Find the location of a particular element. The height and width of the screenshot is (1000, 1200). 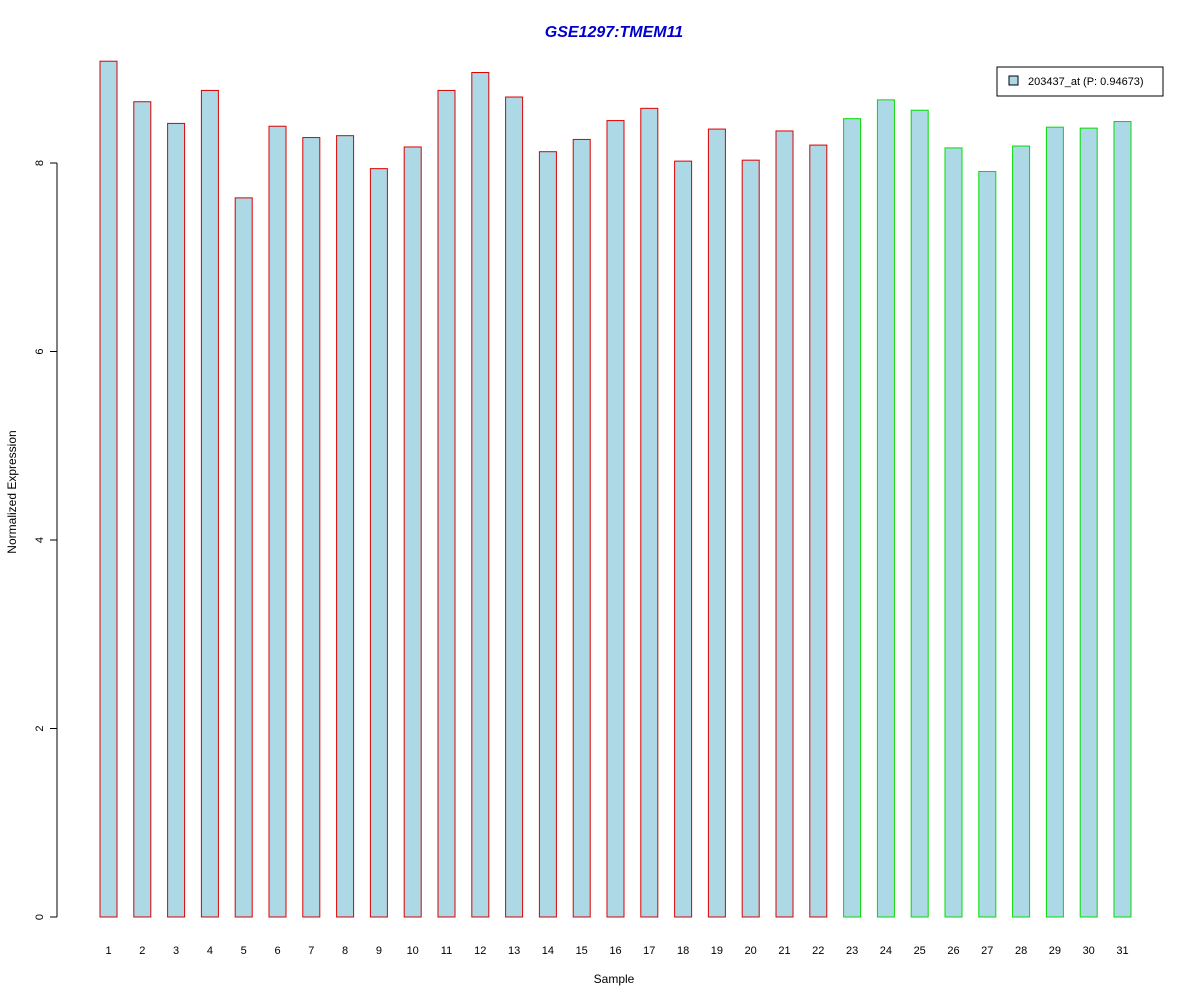

y-tick-label: 4 is located at coordinates (40, 540).